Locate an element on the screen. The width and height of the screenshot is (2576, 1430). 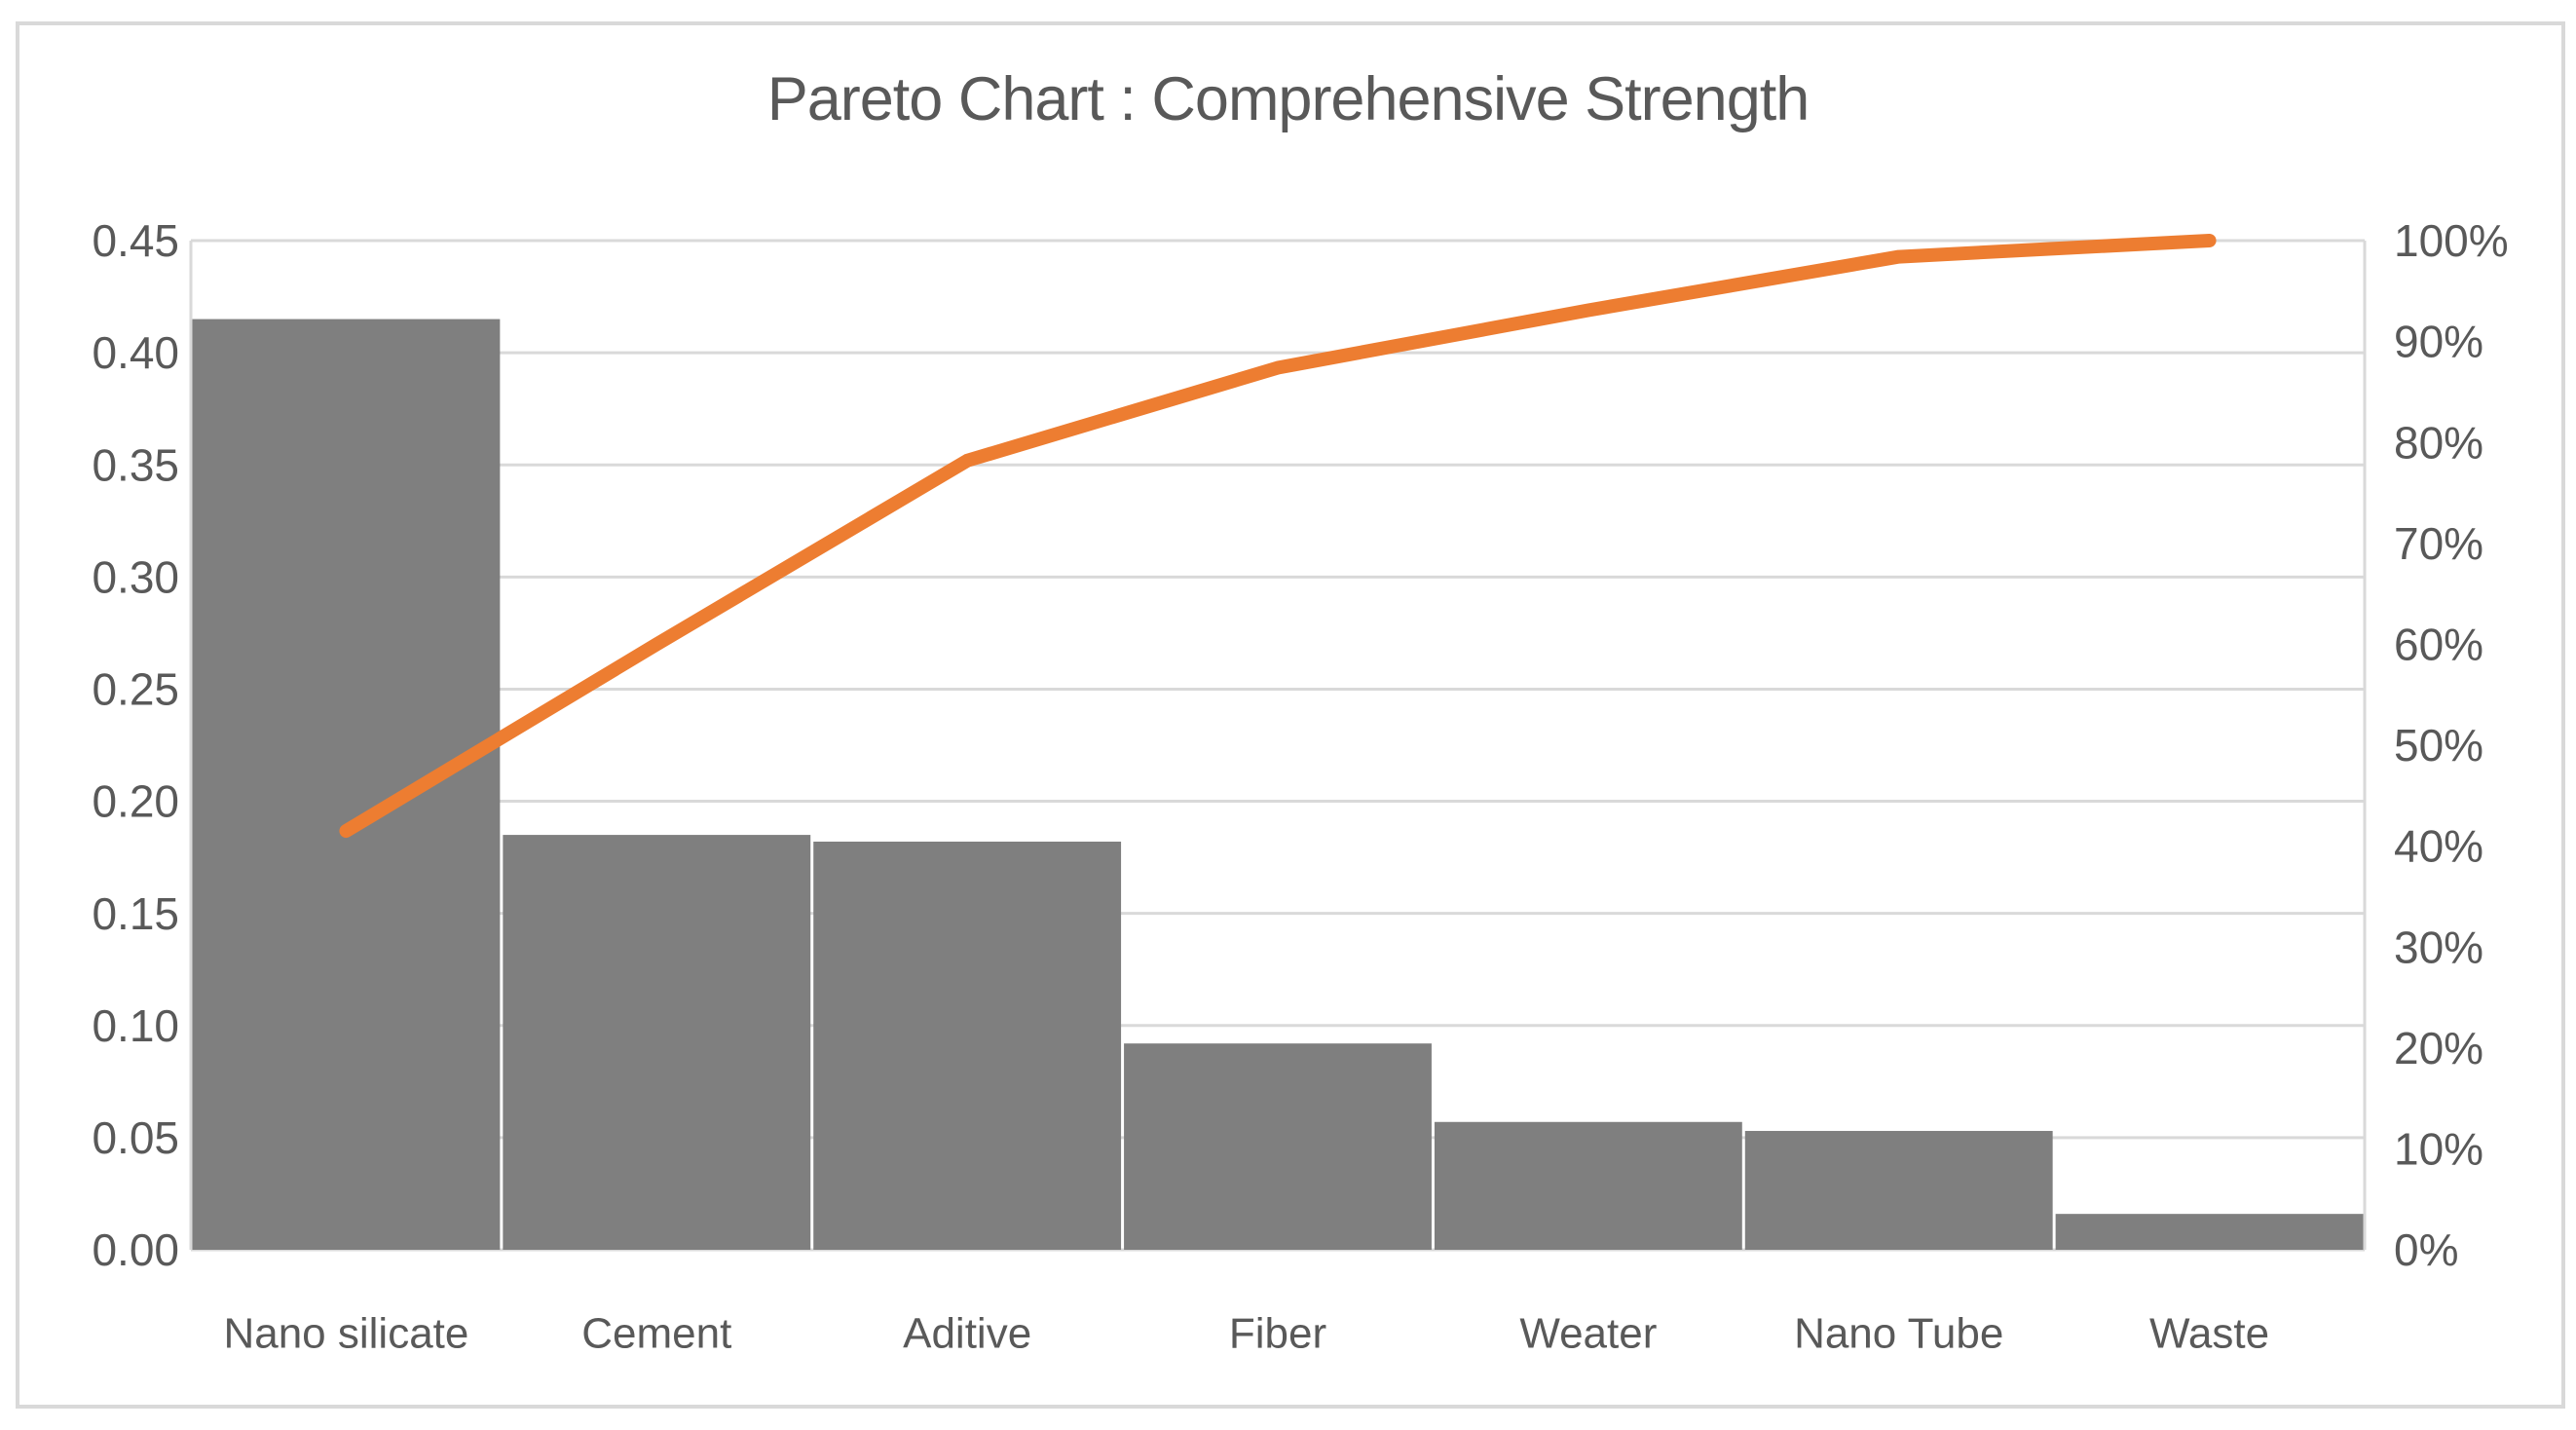
bar-cement is located at coordinates (657, 1042).